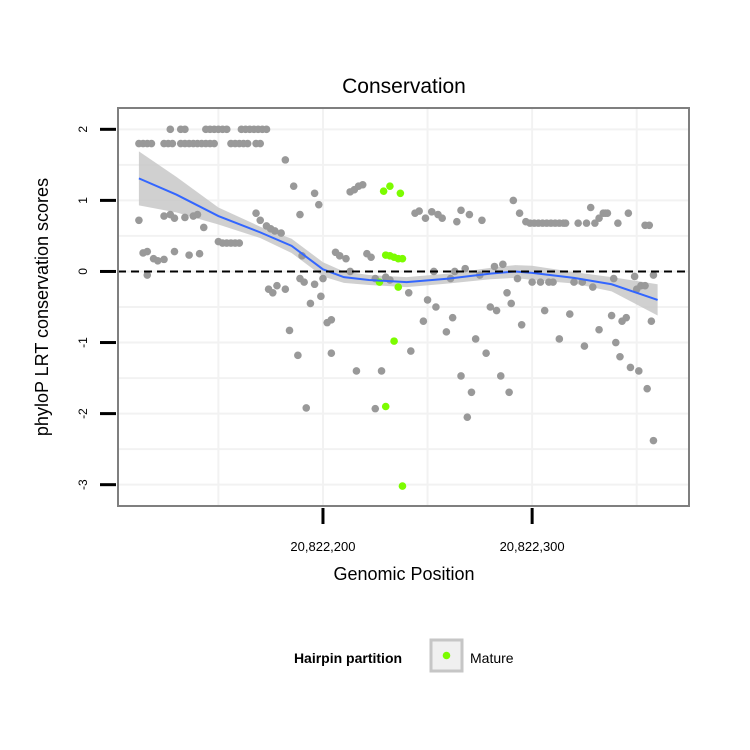  Describe the element at coordinates (403, 574) in the screenshot. I see `x-axis-label: Genomic Position` at that location.